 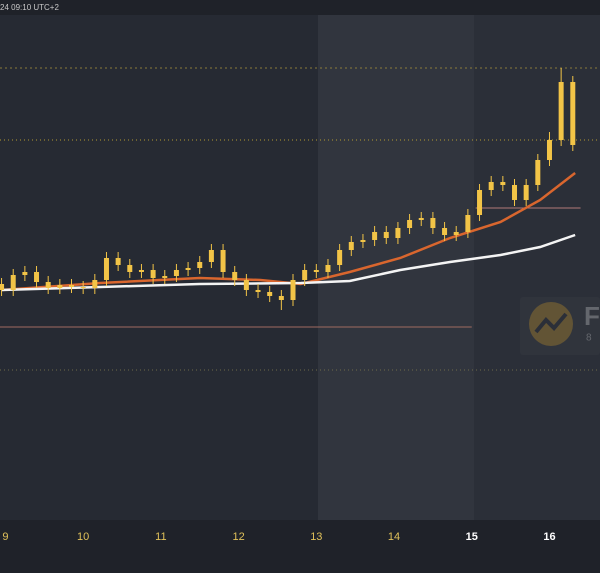 I want to click on watermark: F 8, so click(x=560, y=326).